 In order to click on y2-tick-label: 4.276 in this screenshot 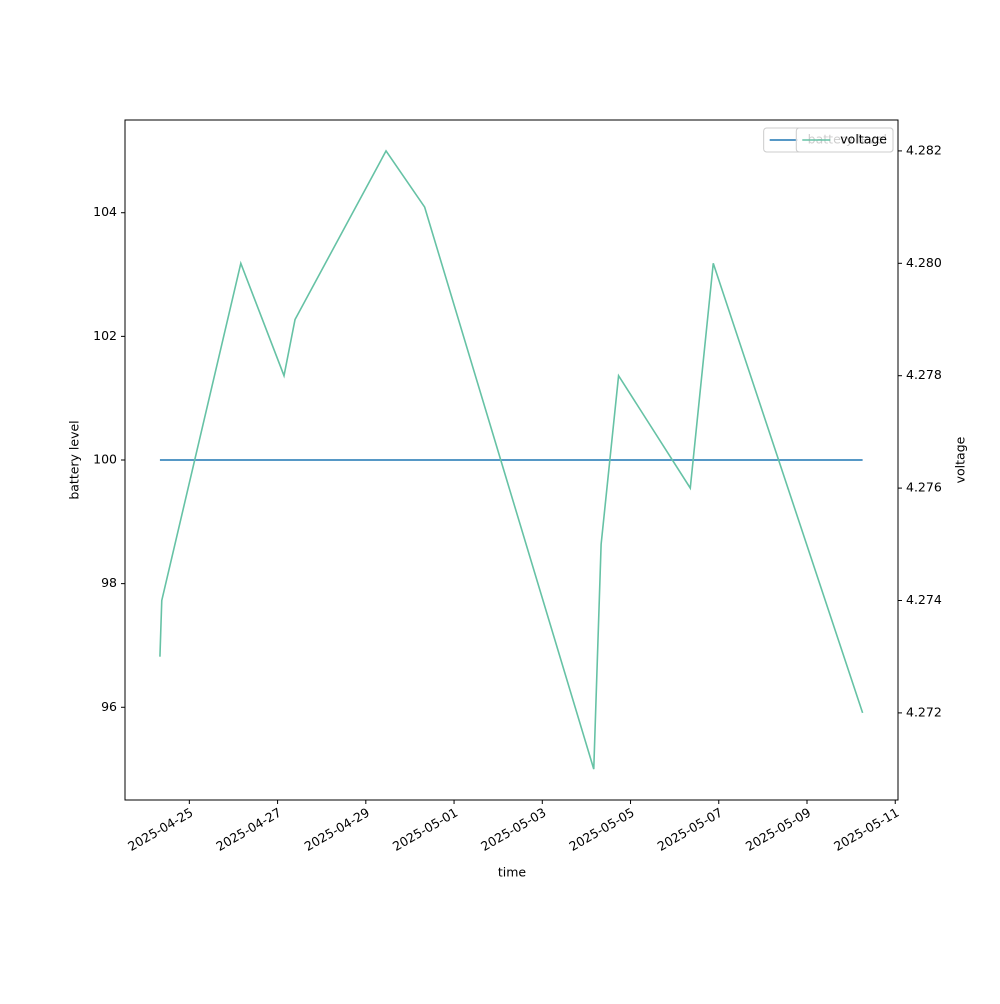, I will do `click(924, 487)`.